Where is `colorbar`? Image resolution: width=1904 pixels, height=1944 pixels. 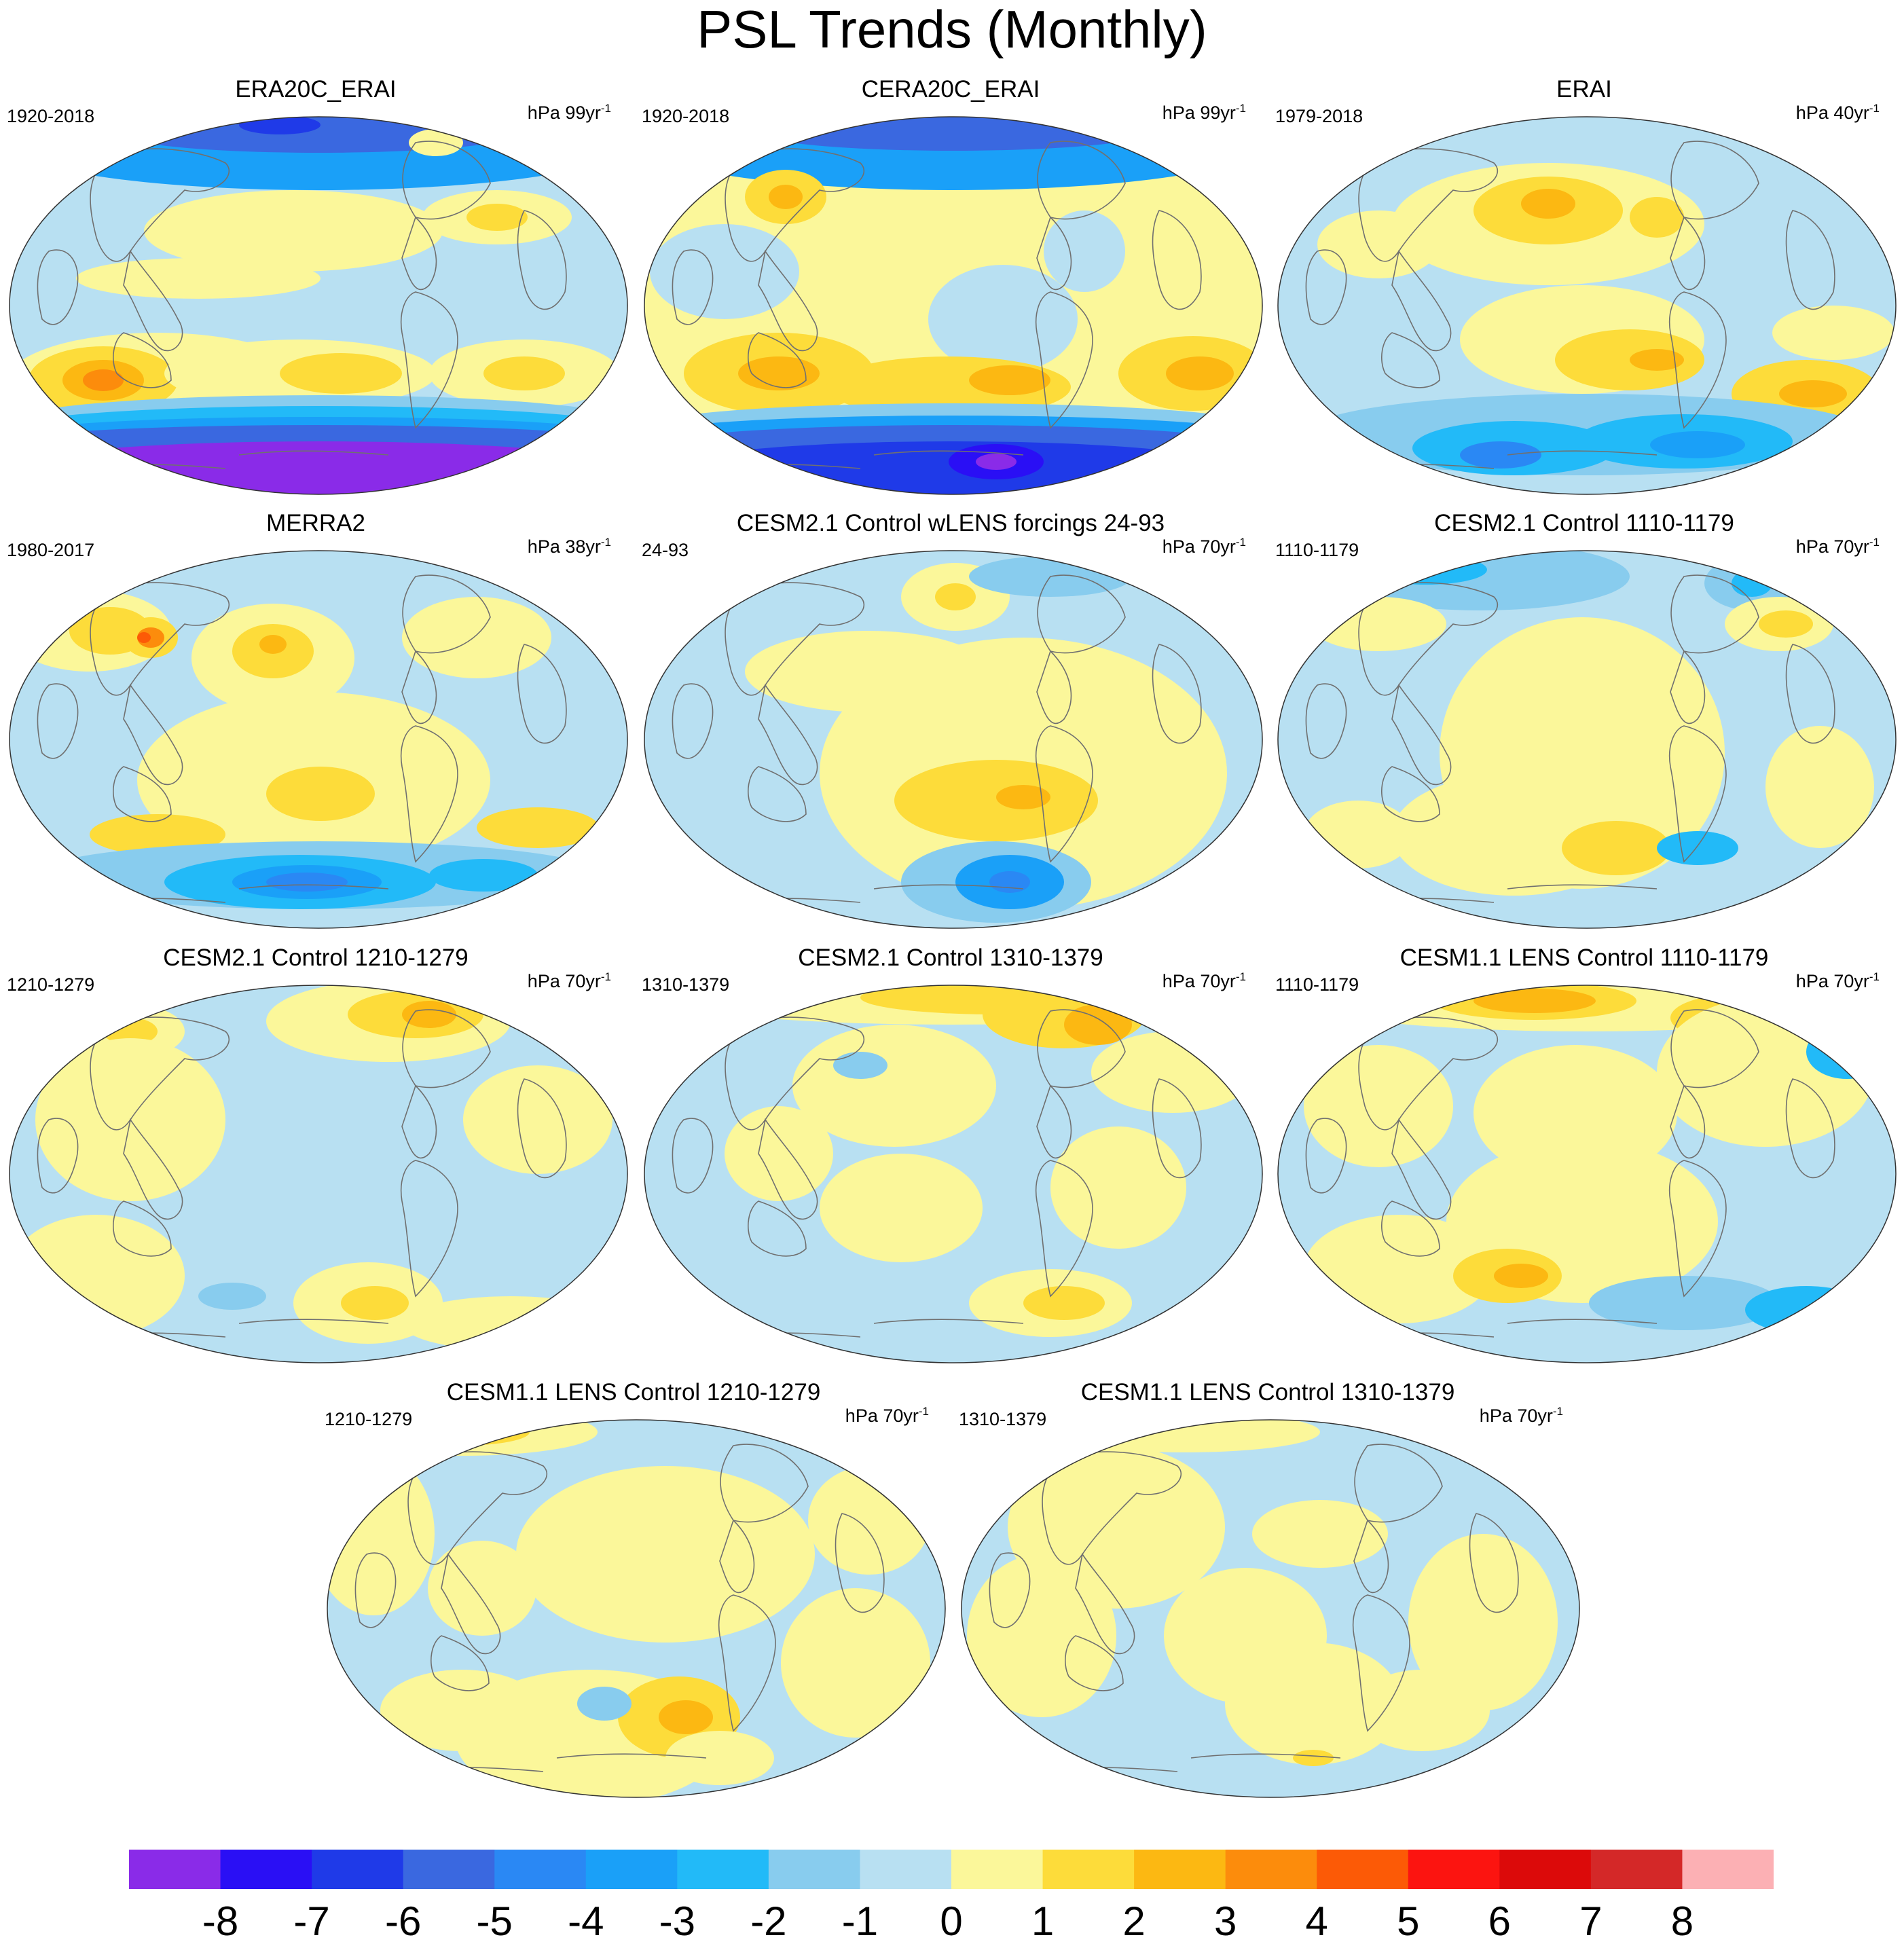 colorbar is located at coordinates (951, 1869).